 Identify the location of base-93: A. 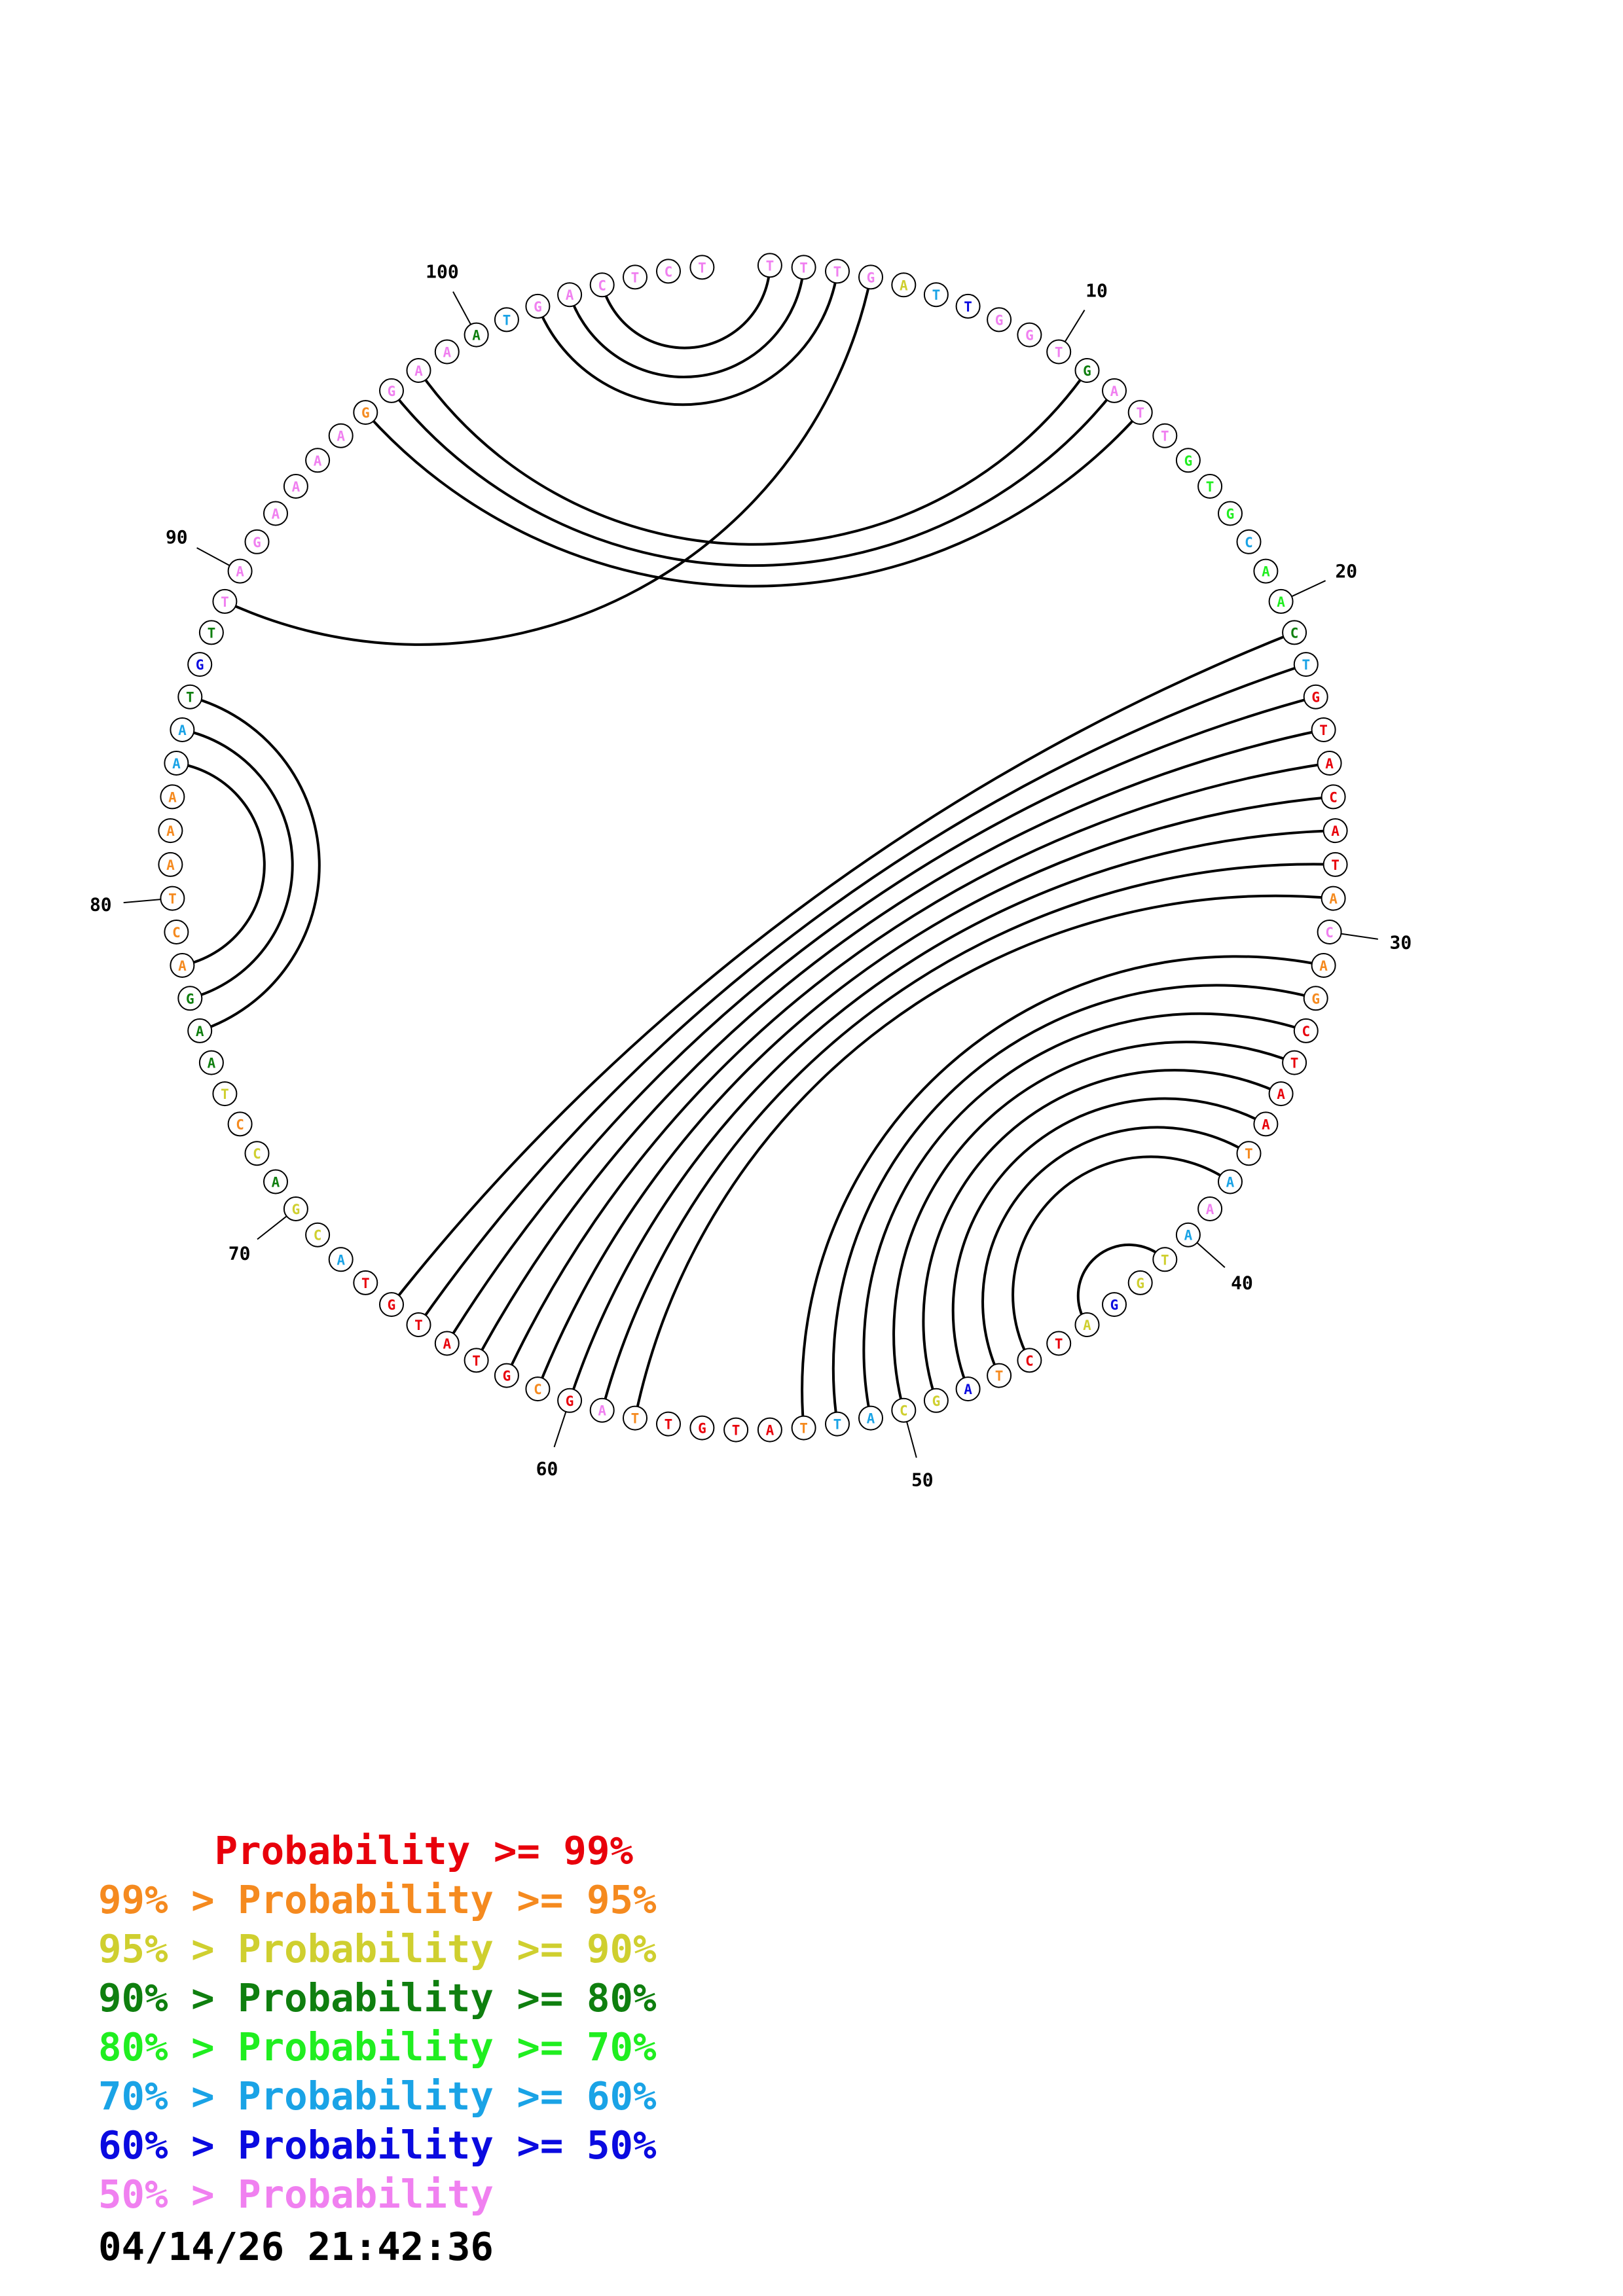
(295, 486).